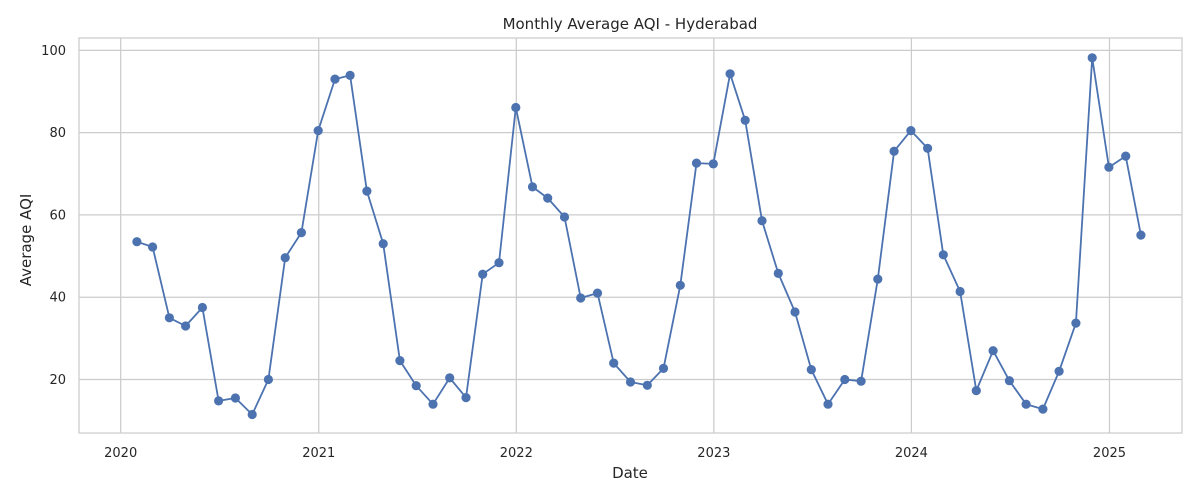 Image resolution: width=1200 pixels, height=500 pixels. Describe the element at coordinates (615, 453) in the screenshot. I see `x-axis-ticks: 2020 2021 2022 2023 2024 2025` at that location.